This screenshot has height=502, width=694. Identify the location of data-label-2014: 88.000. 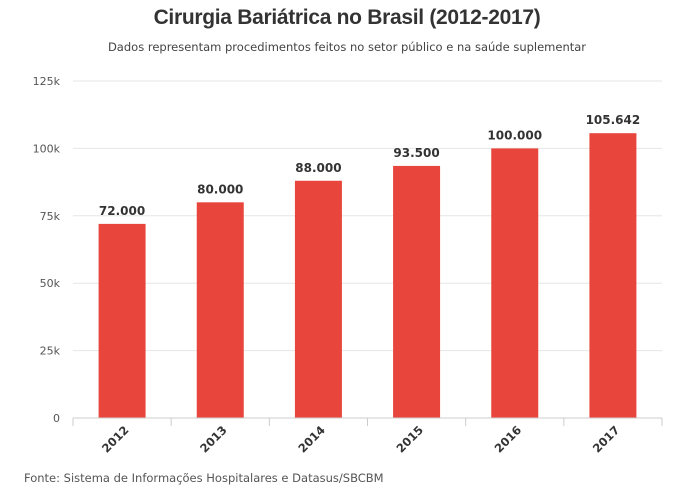
(318, 168).